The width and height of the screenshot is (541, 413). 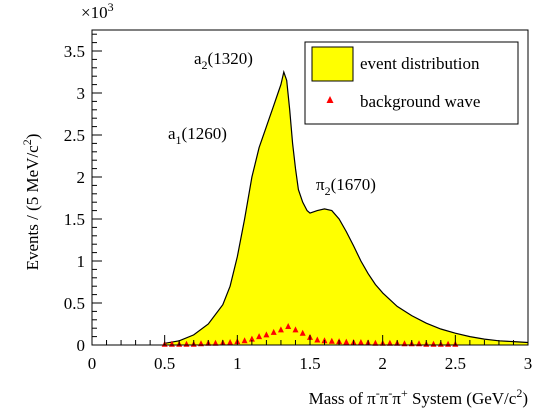 What do you see at coordinates (418, 397) in the screenshot?
I see `x-axis-title: Mass of π-π-π+ System (GeV/c2)` at bounding box center [418, 397].